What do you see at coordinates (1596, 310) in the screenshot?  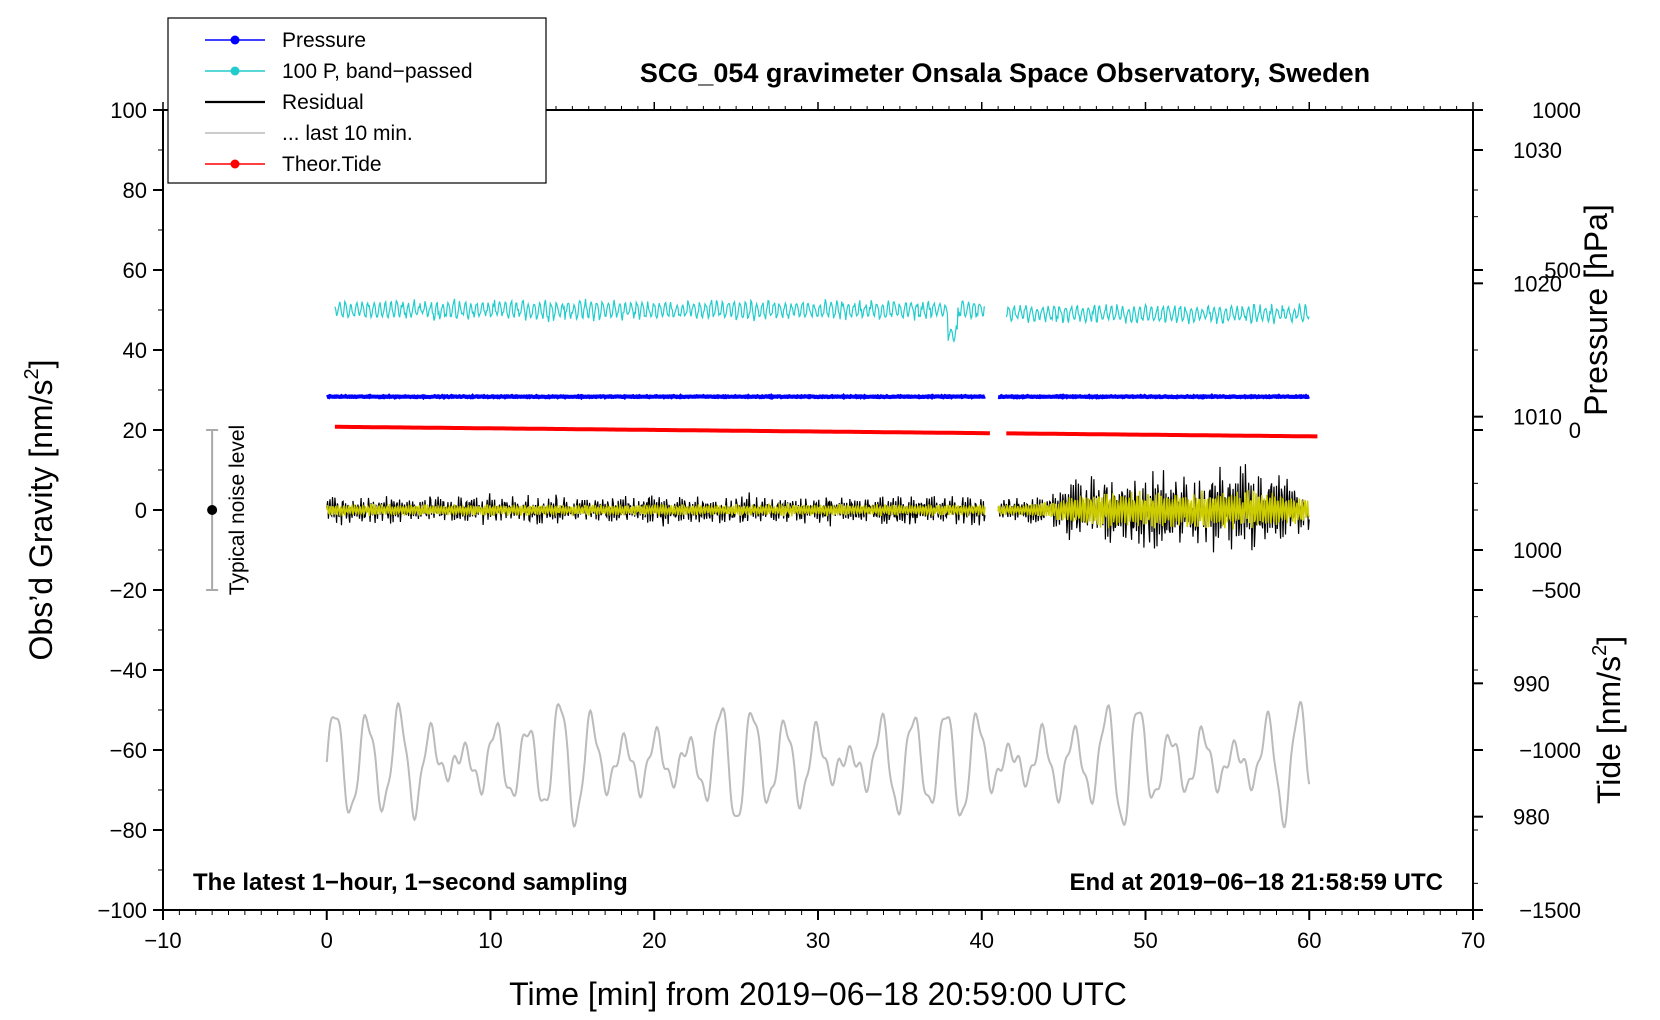 I see `pressure-axis-title: Pressure [hPa]` at bounding box center [1596, 310].